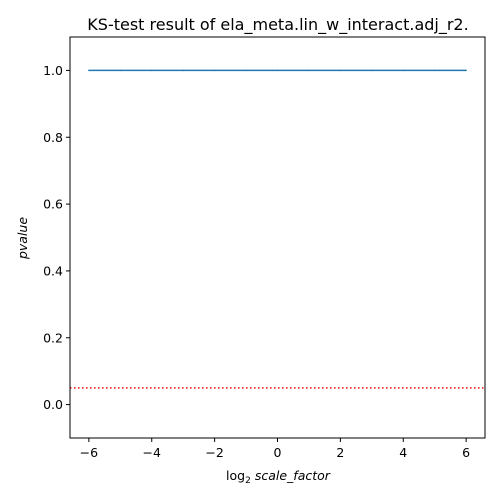 The image size is (500, 500). What do you see at coordinates (340, 452) in the screenshot?
I see `x-tick-label: 2` at bounding box center [340, 452].